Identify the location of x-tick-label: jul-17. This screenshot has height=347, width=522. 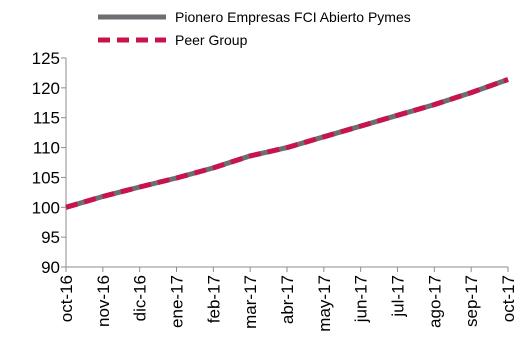
(398, 296).